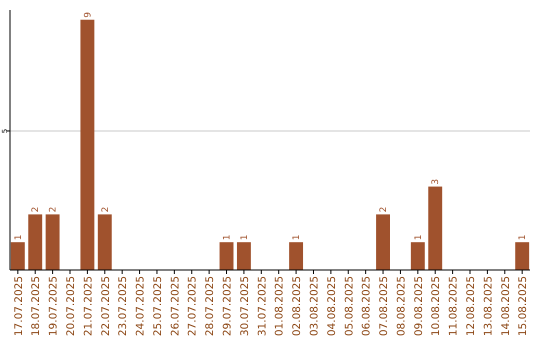  What do you see at coordinates (244, 306) in the screenshot?
I see `x-tick-label: 30.07.2025` at bounding box center [244, 306].